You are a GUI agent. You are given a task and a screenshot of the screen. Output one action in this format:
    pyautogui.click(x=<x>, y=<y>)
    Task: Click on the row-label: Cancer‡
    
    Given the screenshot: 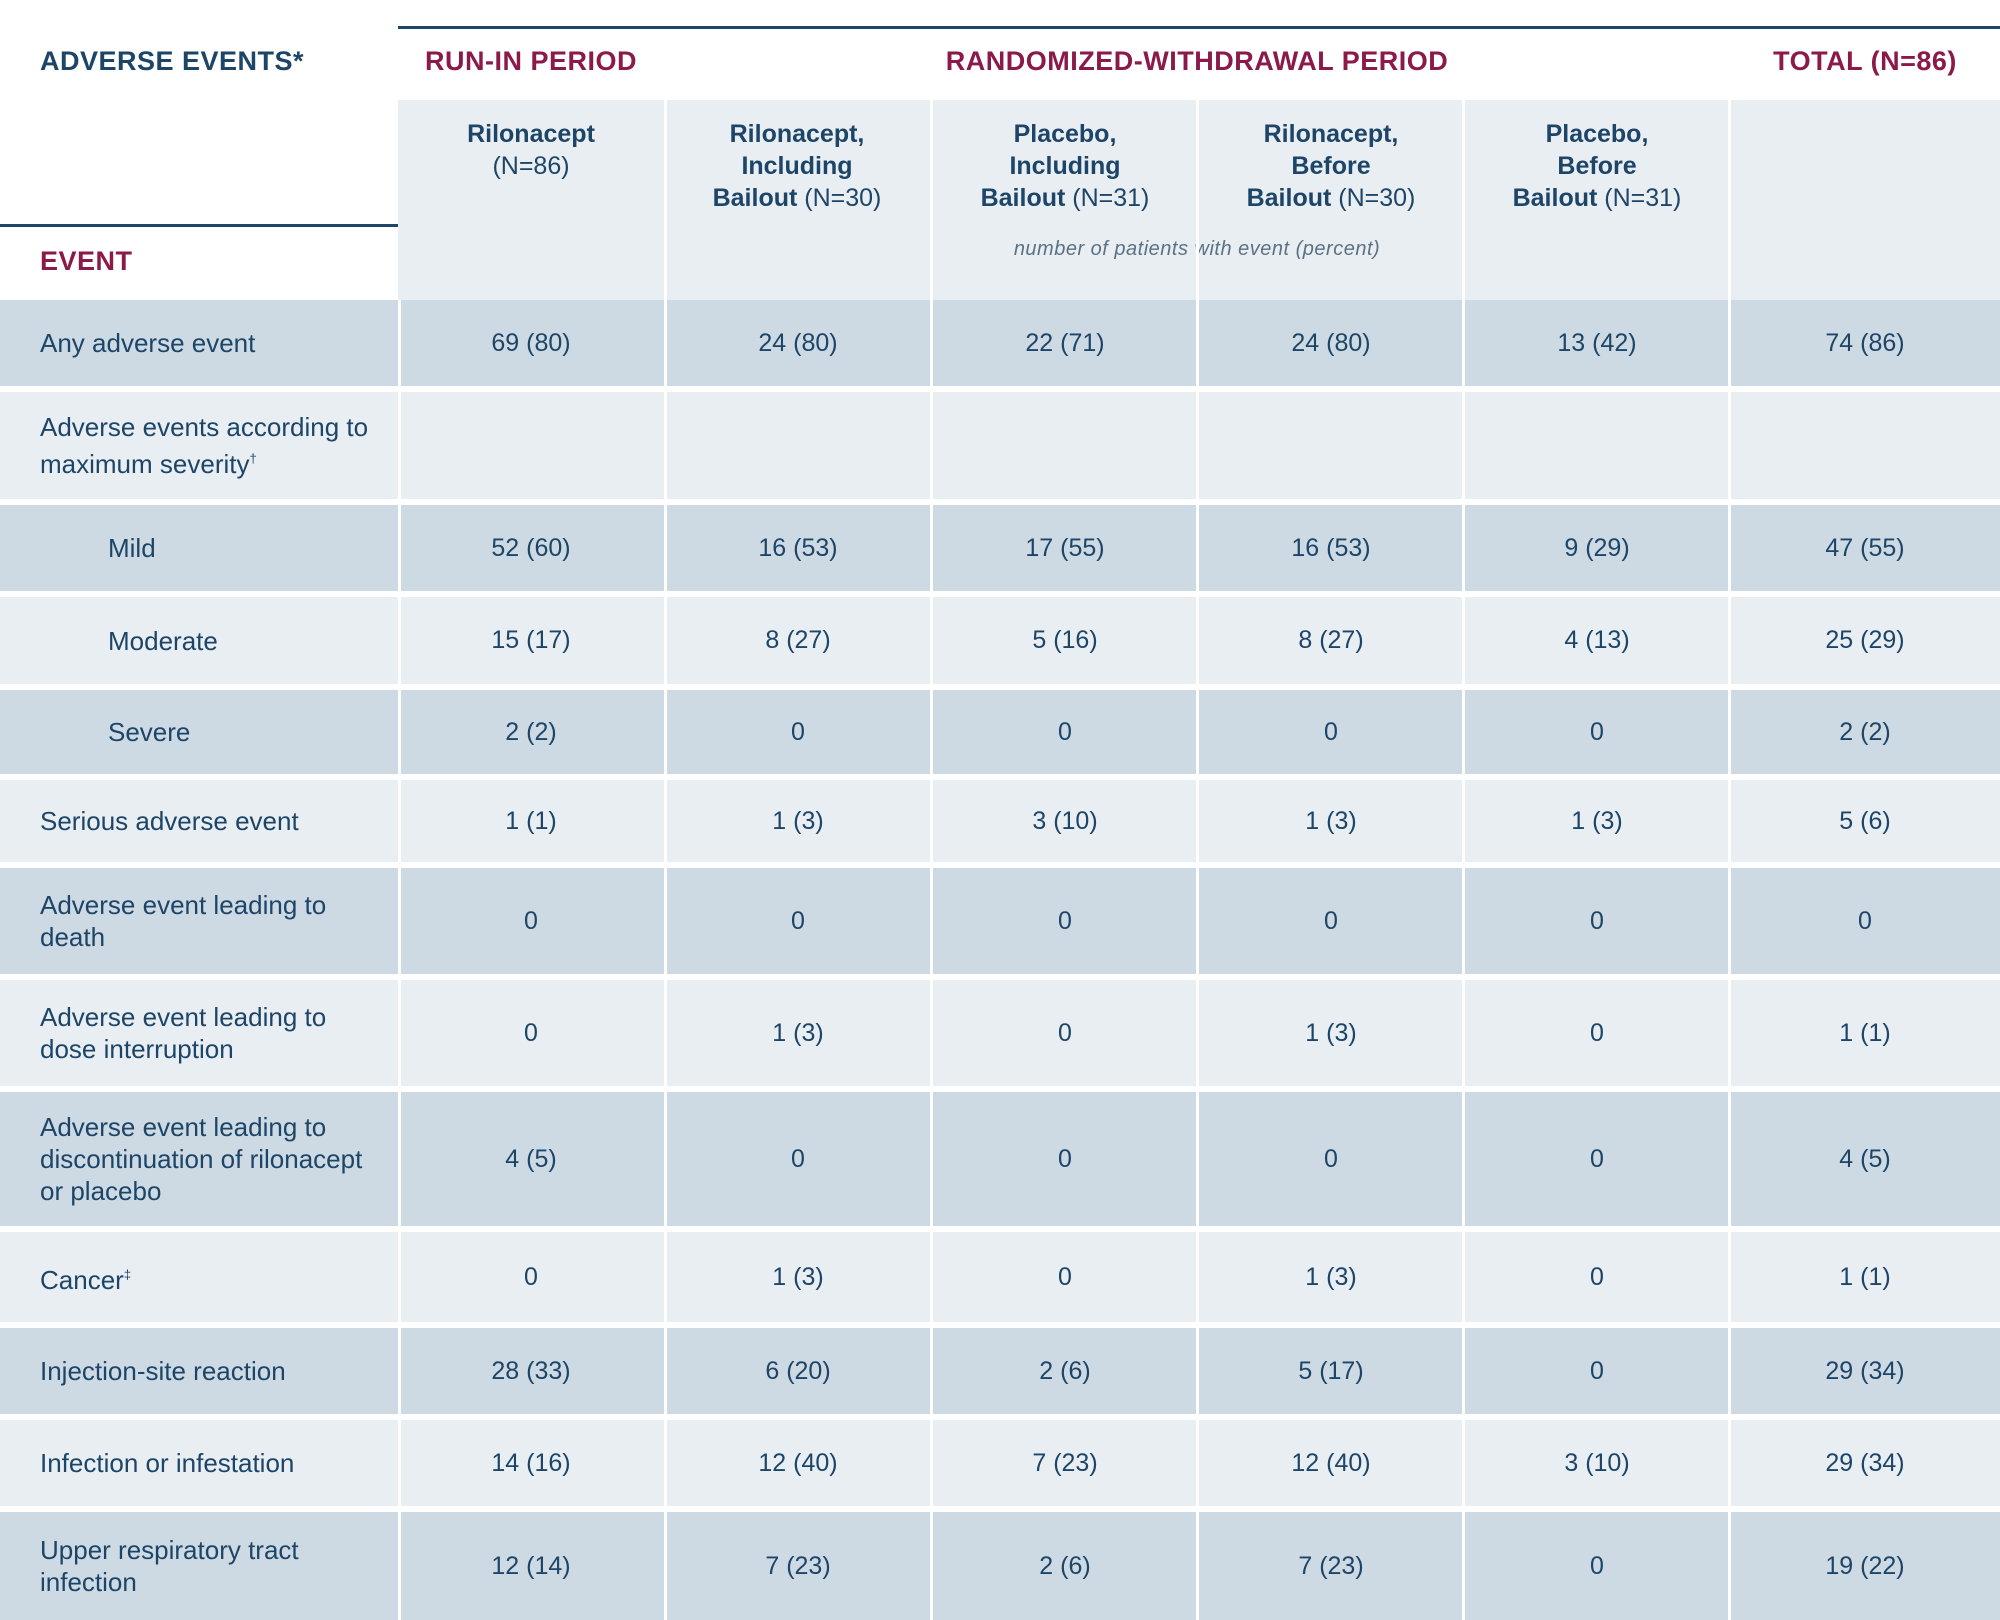 What is the action you would take?
    pyautogui.click(x=210, y=1277)
    